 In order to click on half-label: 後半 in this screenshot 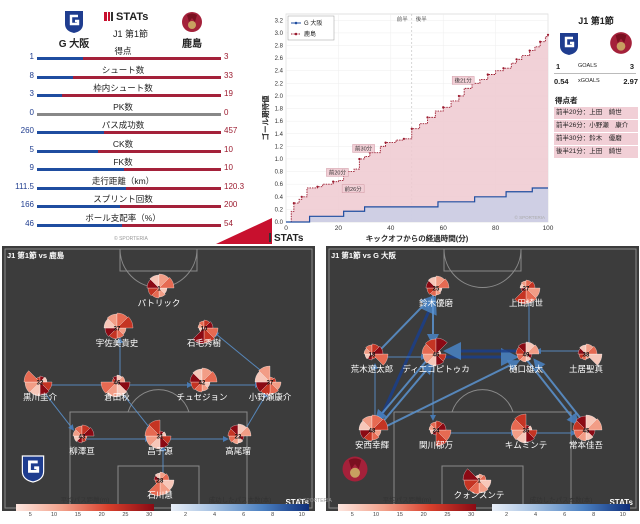, I will do `click(422, 19)`.